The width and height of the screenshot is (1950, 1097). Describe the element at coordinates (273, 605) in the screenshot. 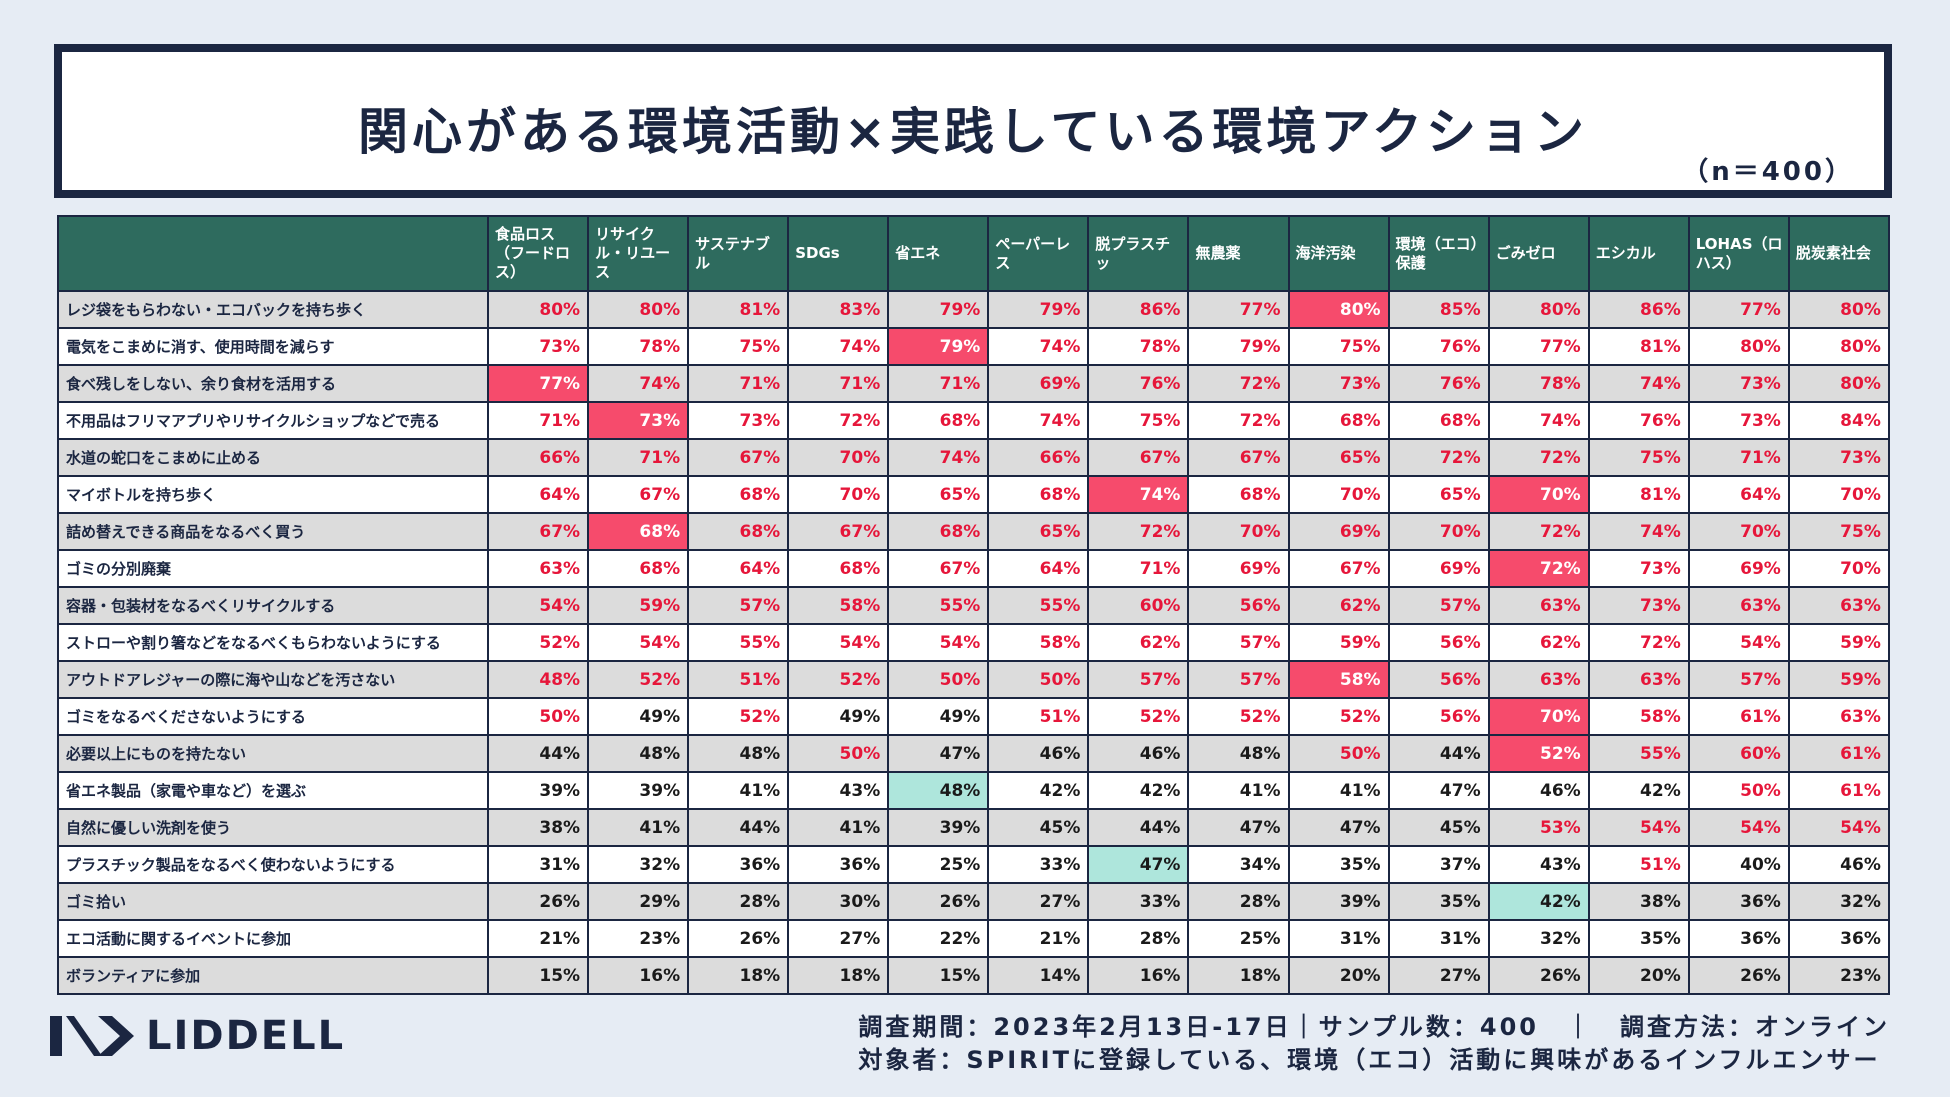

I see `row-label: 容器・包装材をなるべくリサイクルする` at that location.